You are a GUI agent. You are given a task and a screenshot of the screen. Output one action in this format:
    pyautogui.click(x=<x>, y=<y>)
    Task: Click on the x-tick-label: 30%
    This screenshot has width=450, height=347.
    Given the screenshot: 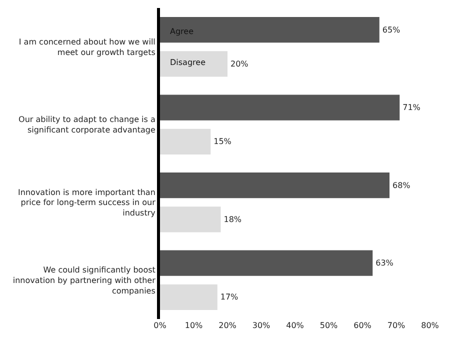 What is the action you would take?
    pyautogui.click(x=261, y=325)
    